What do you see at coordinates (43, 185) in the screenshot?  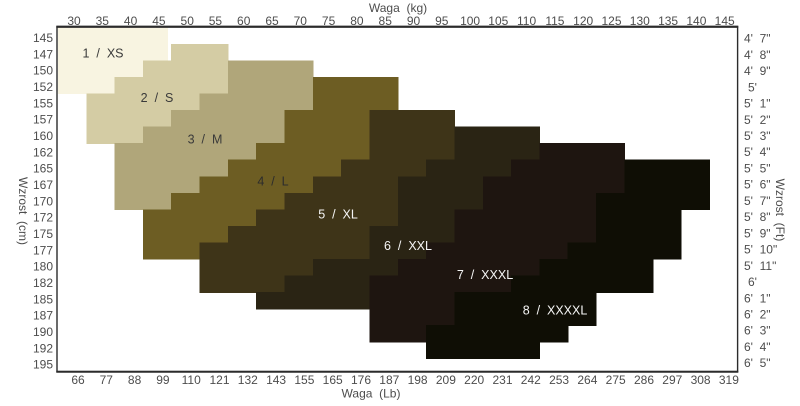 I see `svg-text: 167` at bounding box center [43, 185].